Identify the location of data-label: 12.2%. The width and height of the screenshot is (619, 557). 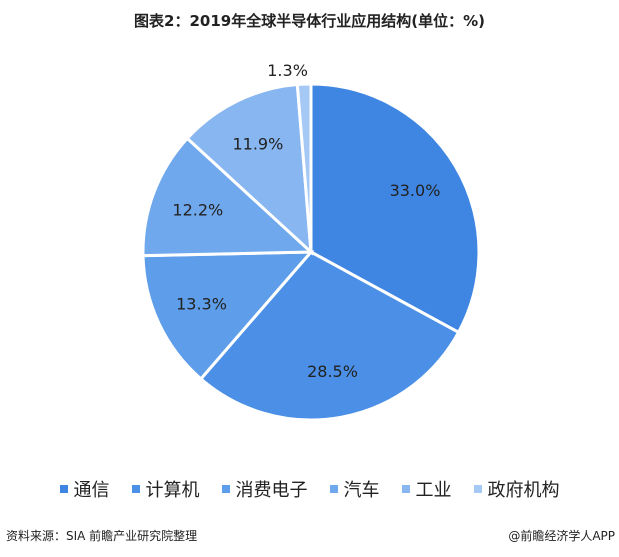
(197, 209).